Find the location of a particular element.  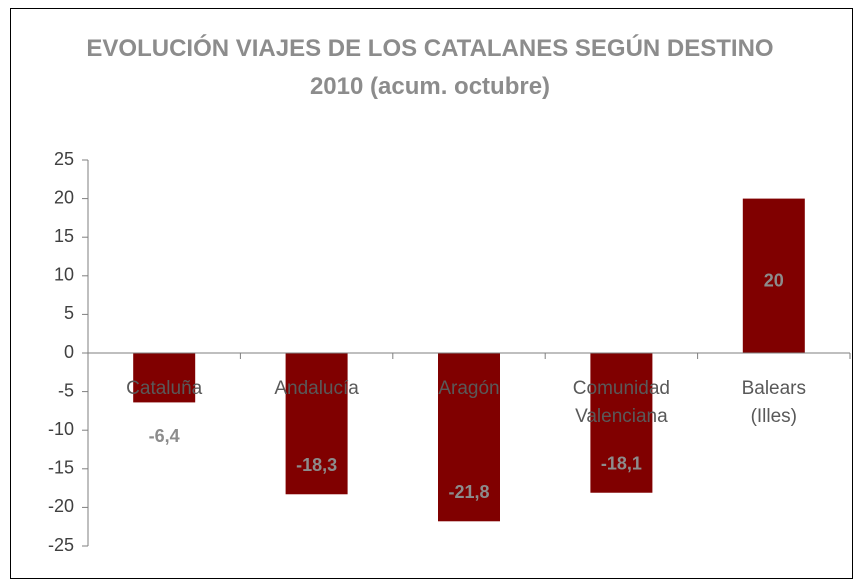

y-tick-label: 15 is located at coordinates (64, 236).